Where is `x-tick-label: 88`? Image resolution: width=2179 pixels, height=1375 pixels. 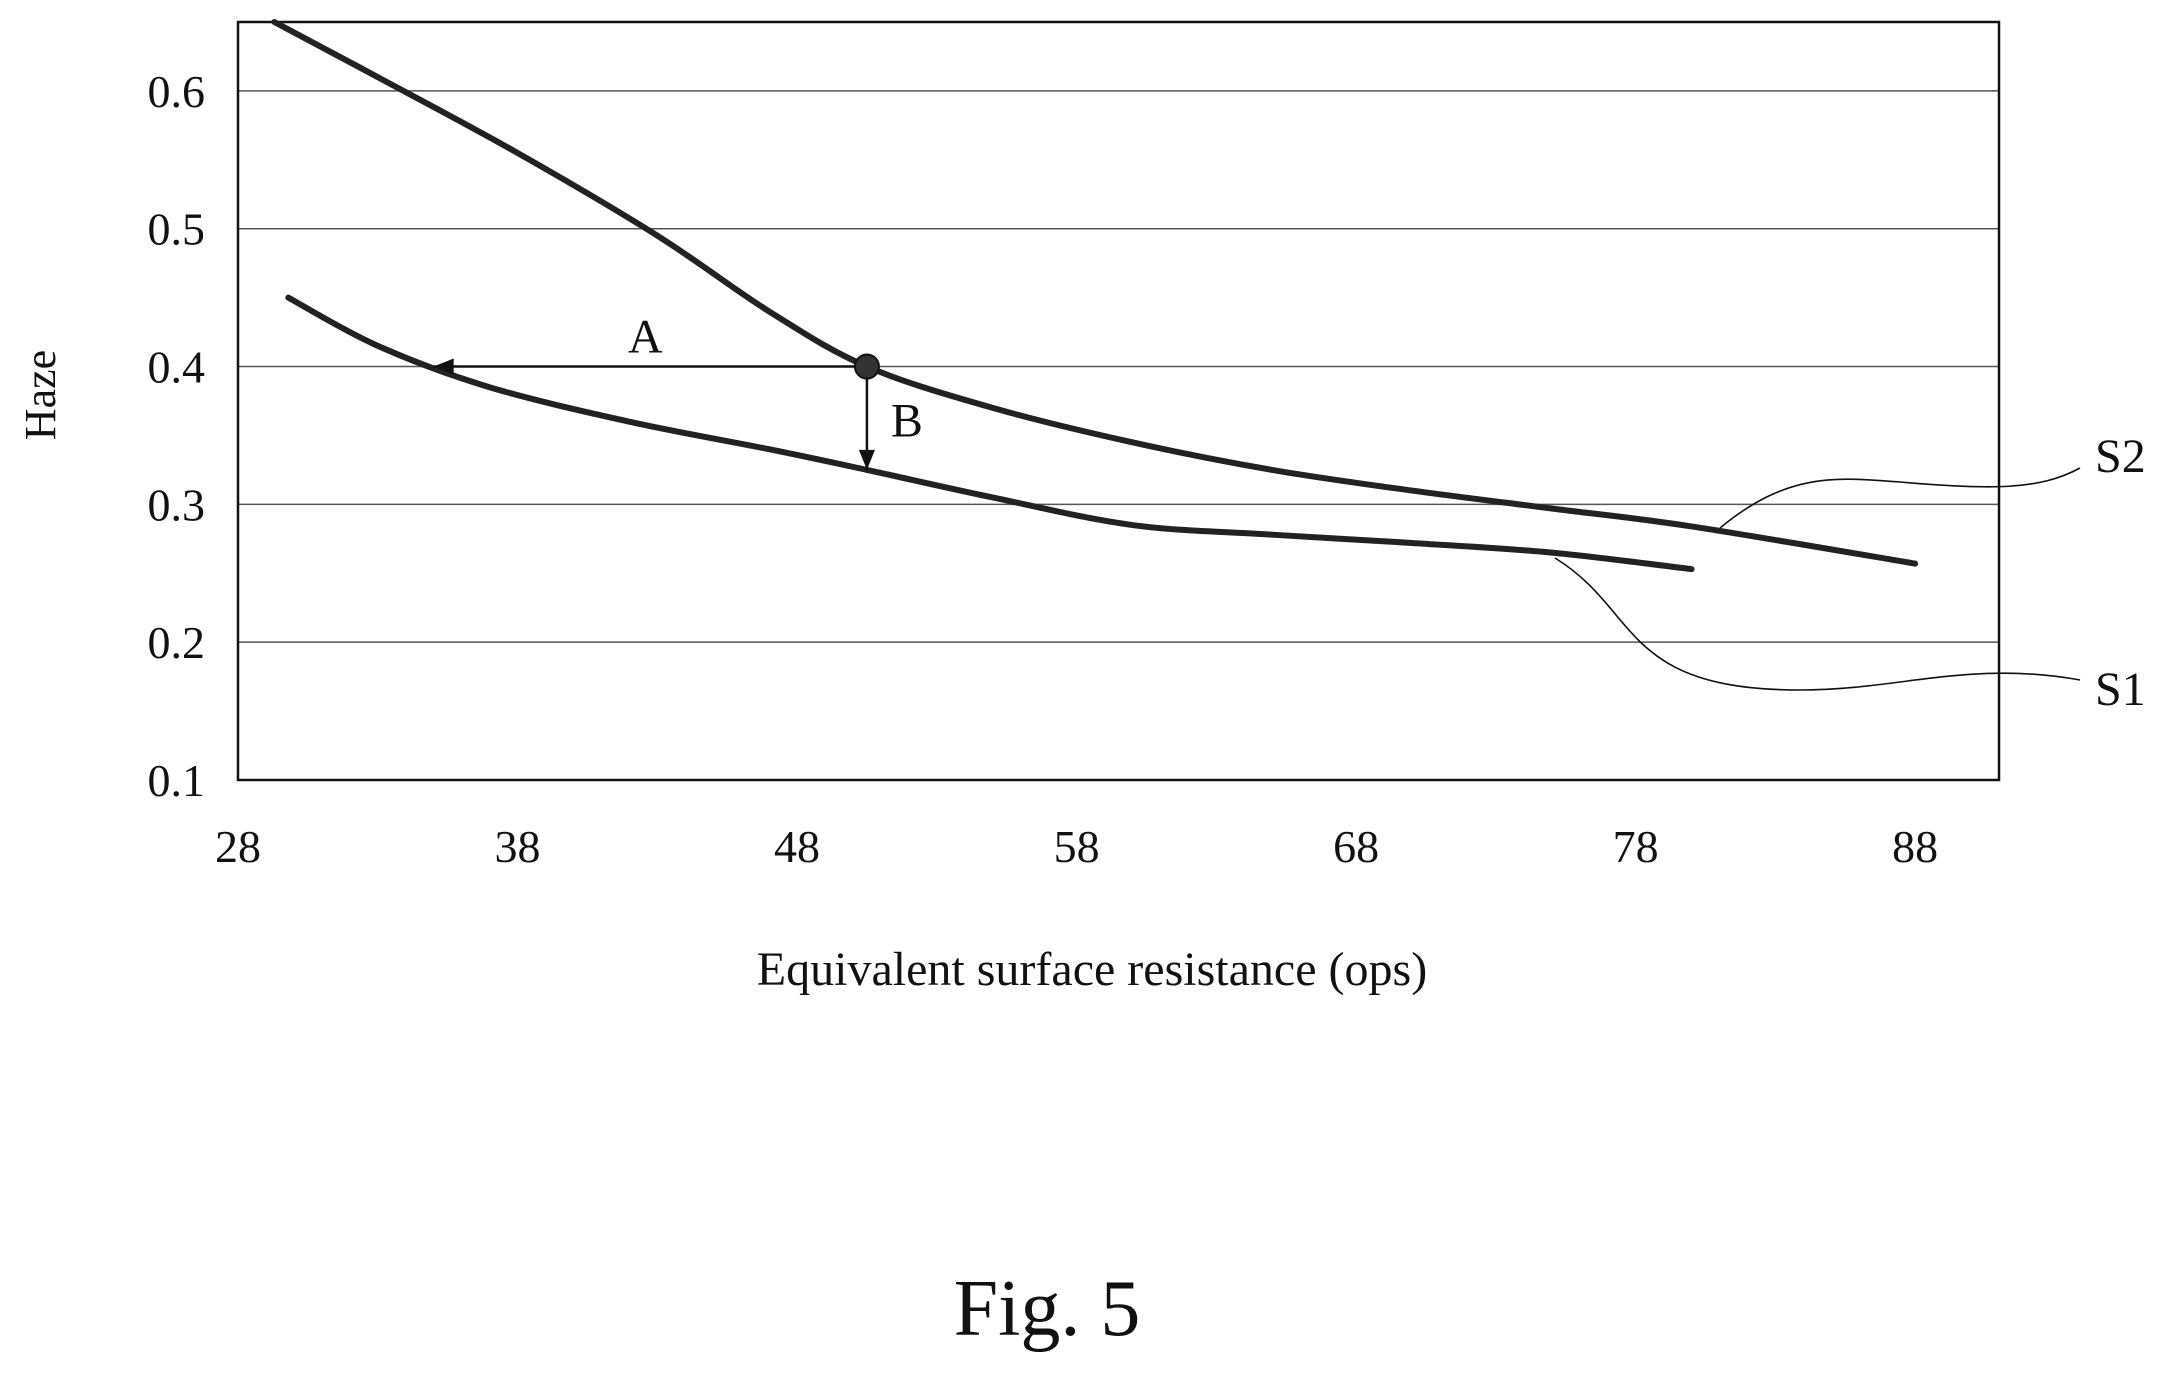
x-tick-label: 88 is located at coordinates (1915, 846).